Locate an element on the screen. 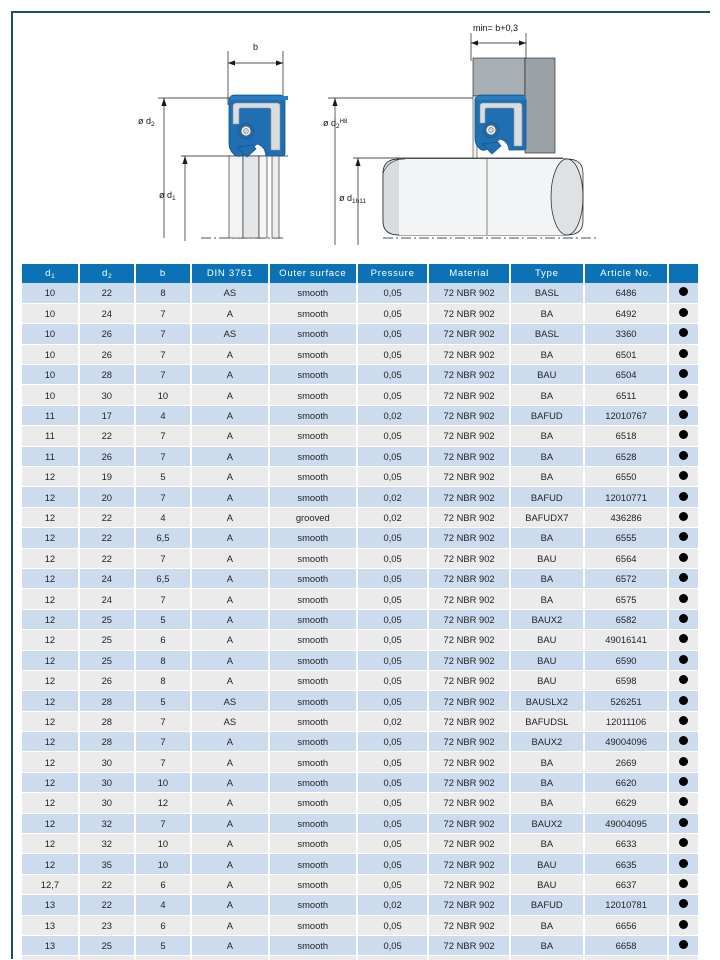  cell-article: 6656 is located at coordinates (626, 926).